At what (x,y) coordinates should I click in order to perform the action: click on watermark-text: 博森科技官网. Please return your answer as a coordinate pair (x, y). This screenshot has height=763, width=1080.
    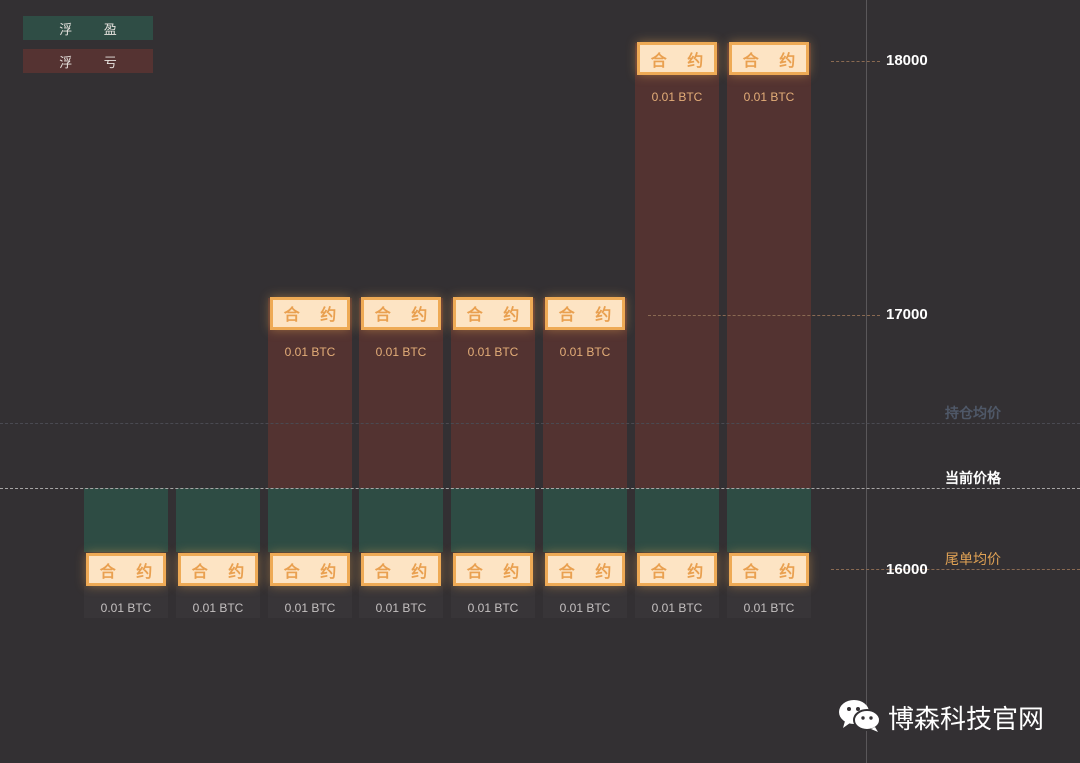
    Looking at the image, I should click on (966, 718).